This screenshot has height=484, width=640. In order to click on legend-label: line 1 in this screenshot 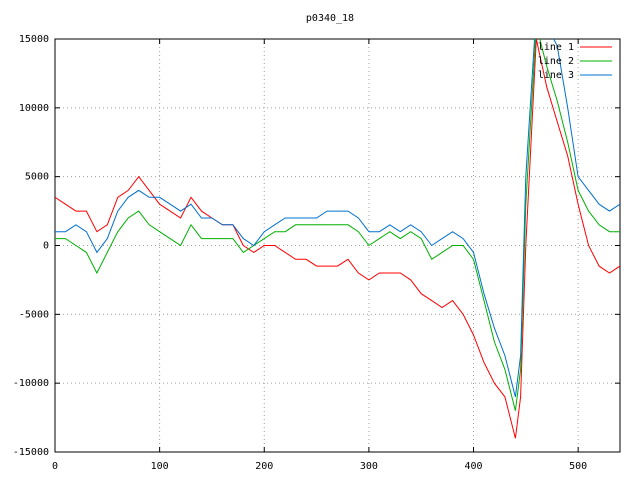, I will do `click(556, 47)`.